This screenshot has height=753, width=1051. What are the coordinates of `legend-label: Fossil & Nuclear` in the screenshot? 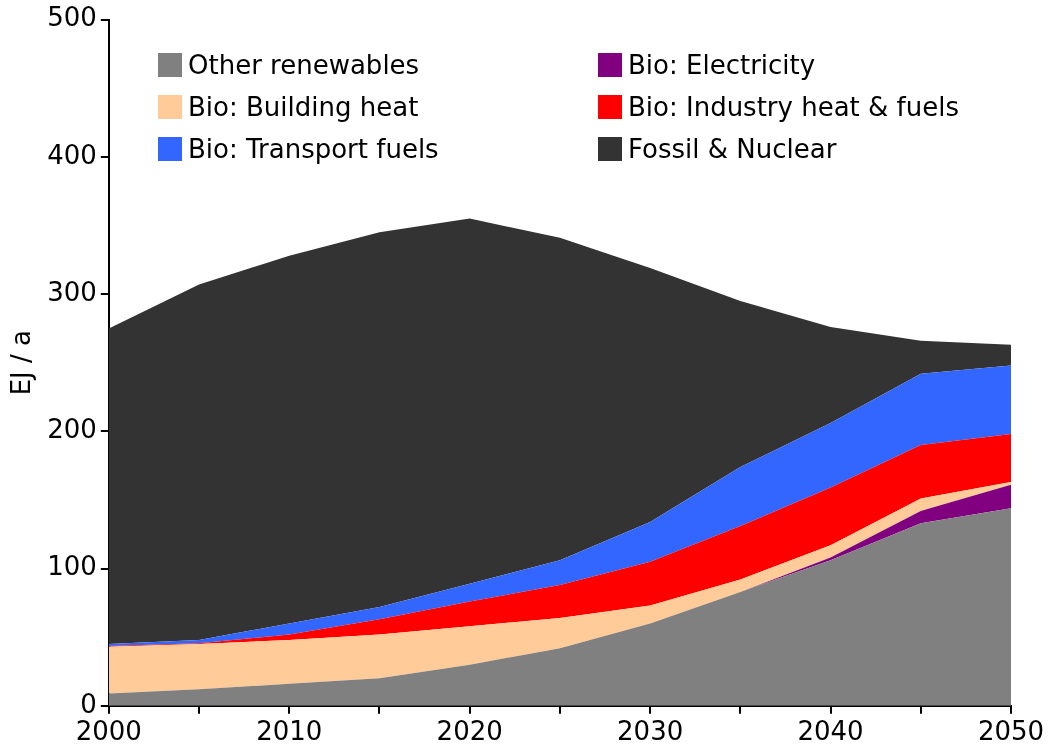 It's located at (732, 149).